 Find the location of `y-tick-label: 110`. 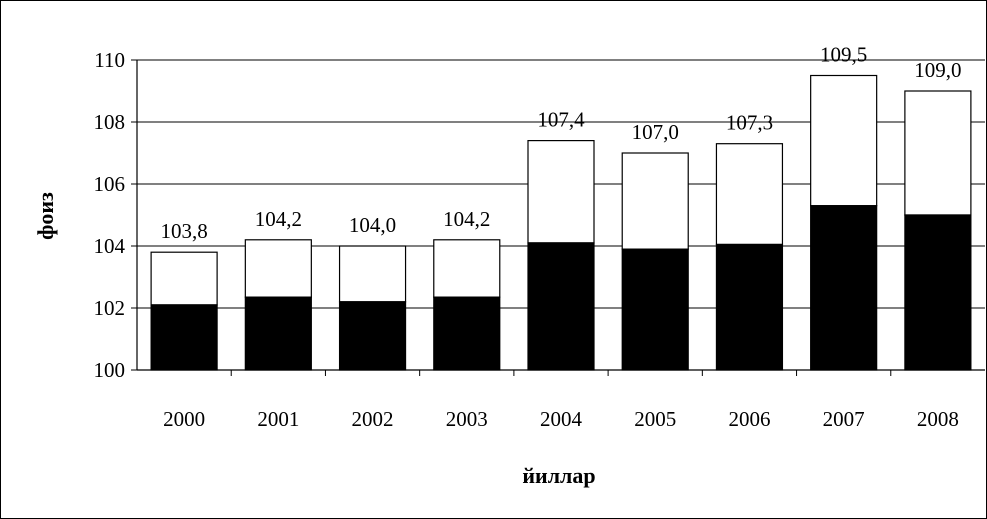

y-tick-label: 110 is located at coordinates (109, 60).